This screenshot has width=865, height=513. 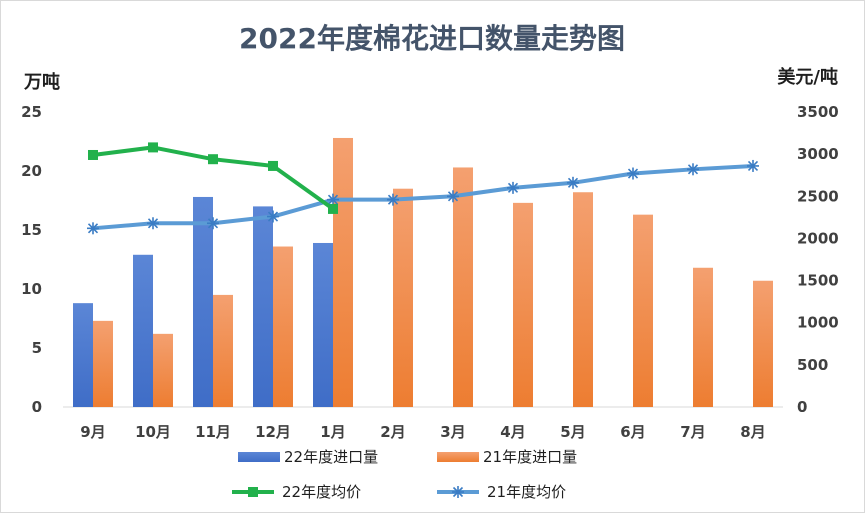 I want to click on x-tick-label: 9月, so click(x=92, y=432).